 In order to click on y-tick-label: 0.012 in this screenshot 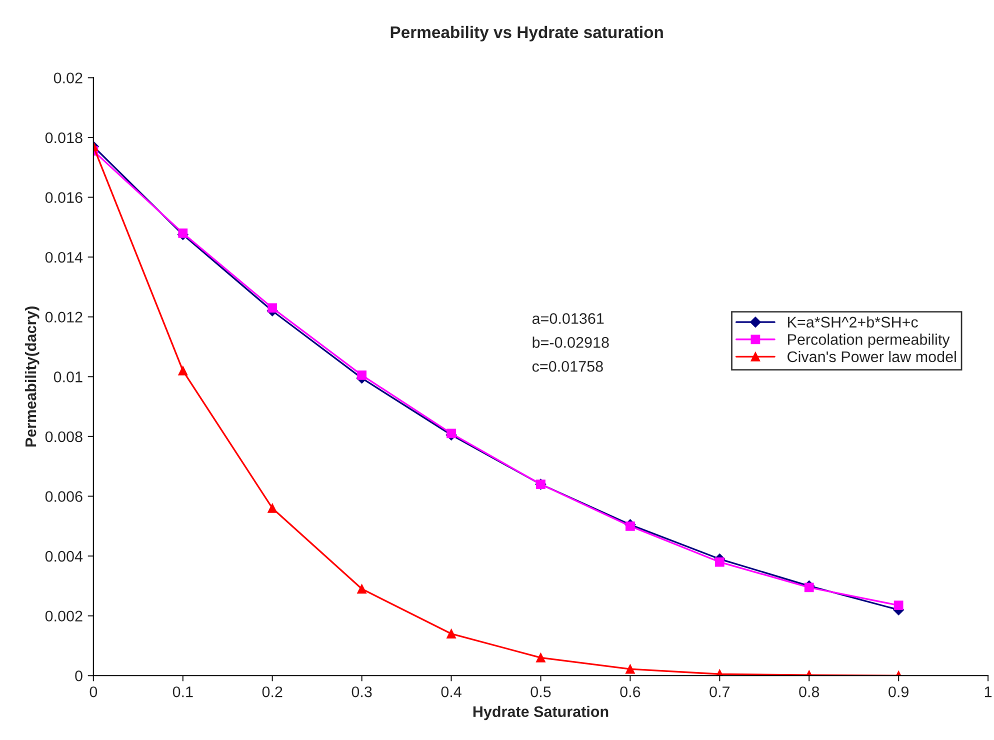, I will do `click(63, 317)`.